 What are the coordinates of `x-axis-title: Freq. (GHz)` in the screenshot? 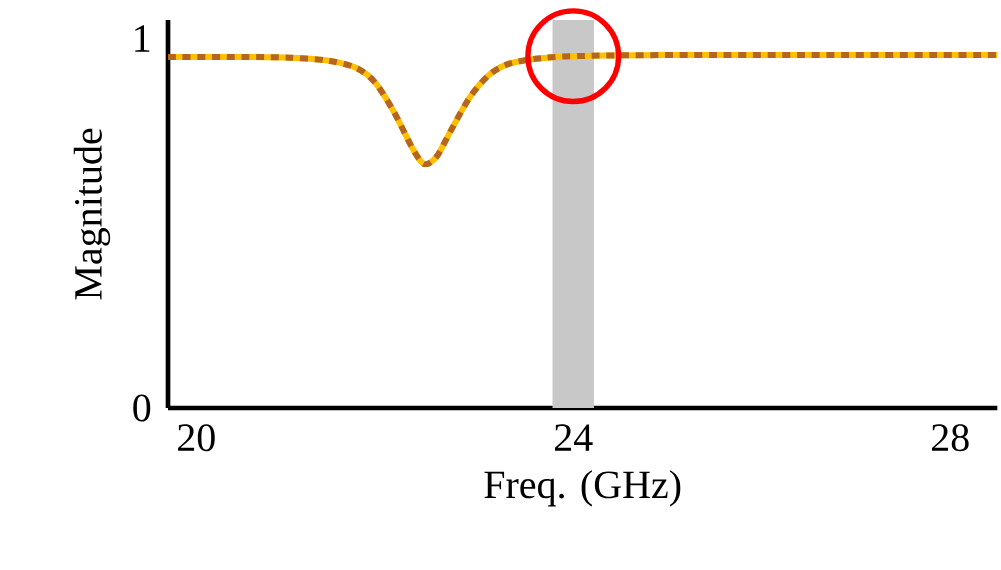 It's located at (582, 488).